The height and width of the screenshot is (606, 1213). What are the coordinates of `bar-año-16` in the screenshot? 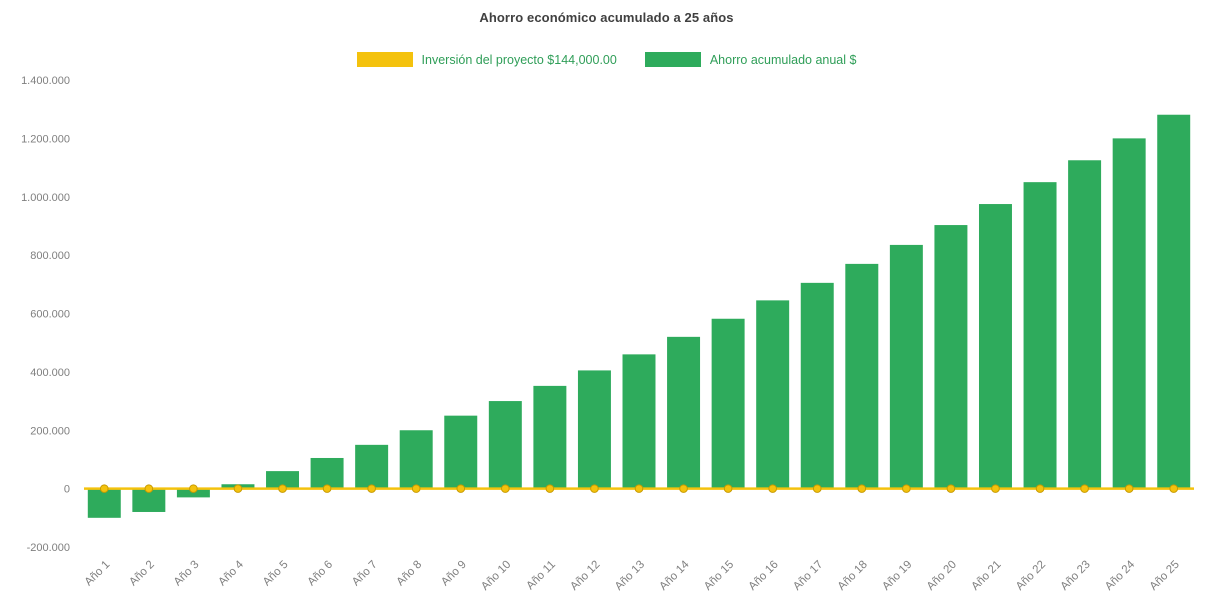 It's located at (773, 394).